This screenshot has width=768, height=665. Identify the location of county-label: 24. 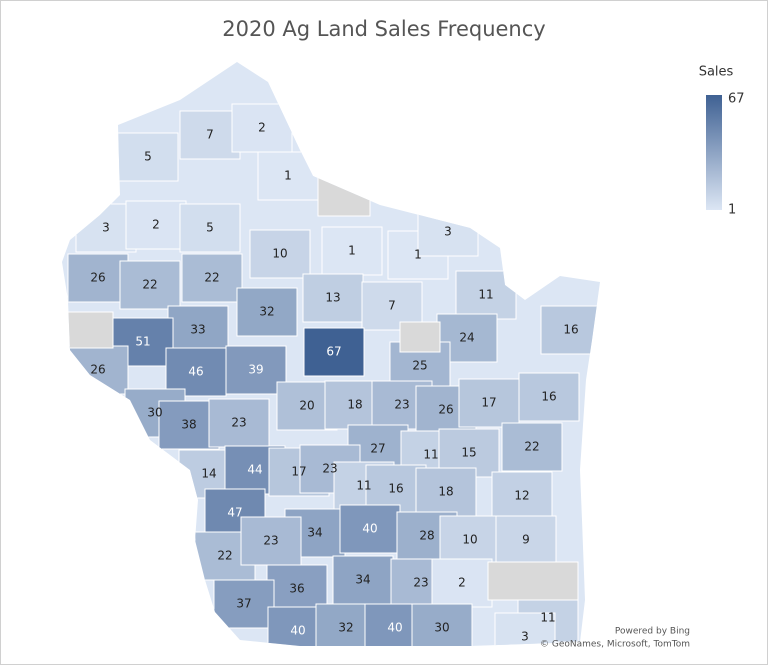
(466, 338).